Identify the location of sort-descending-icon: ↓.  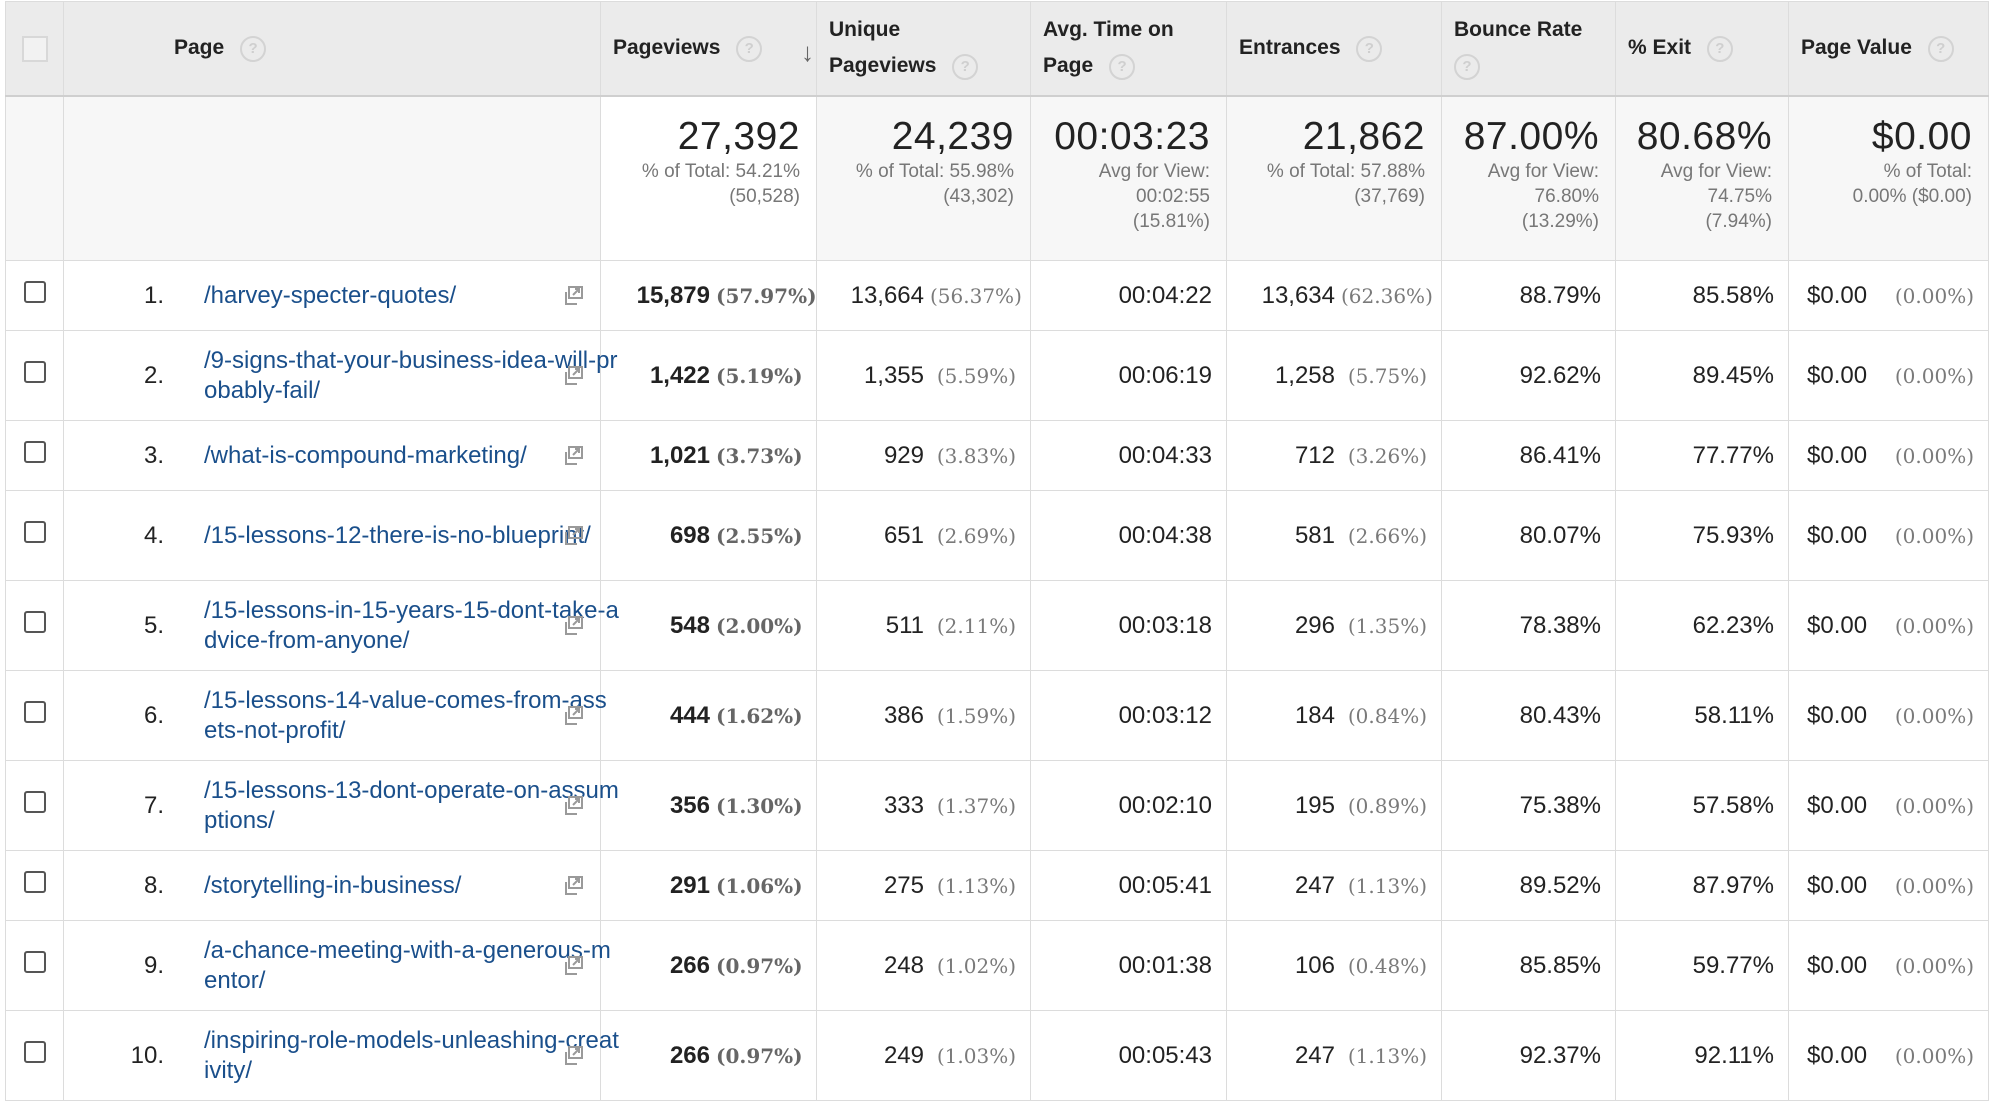
(807, 52).